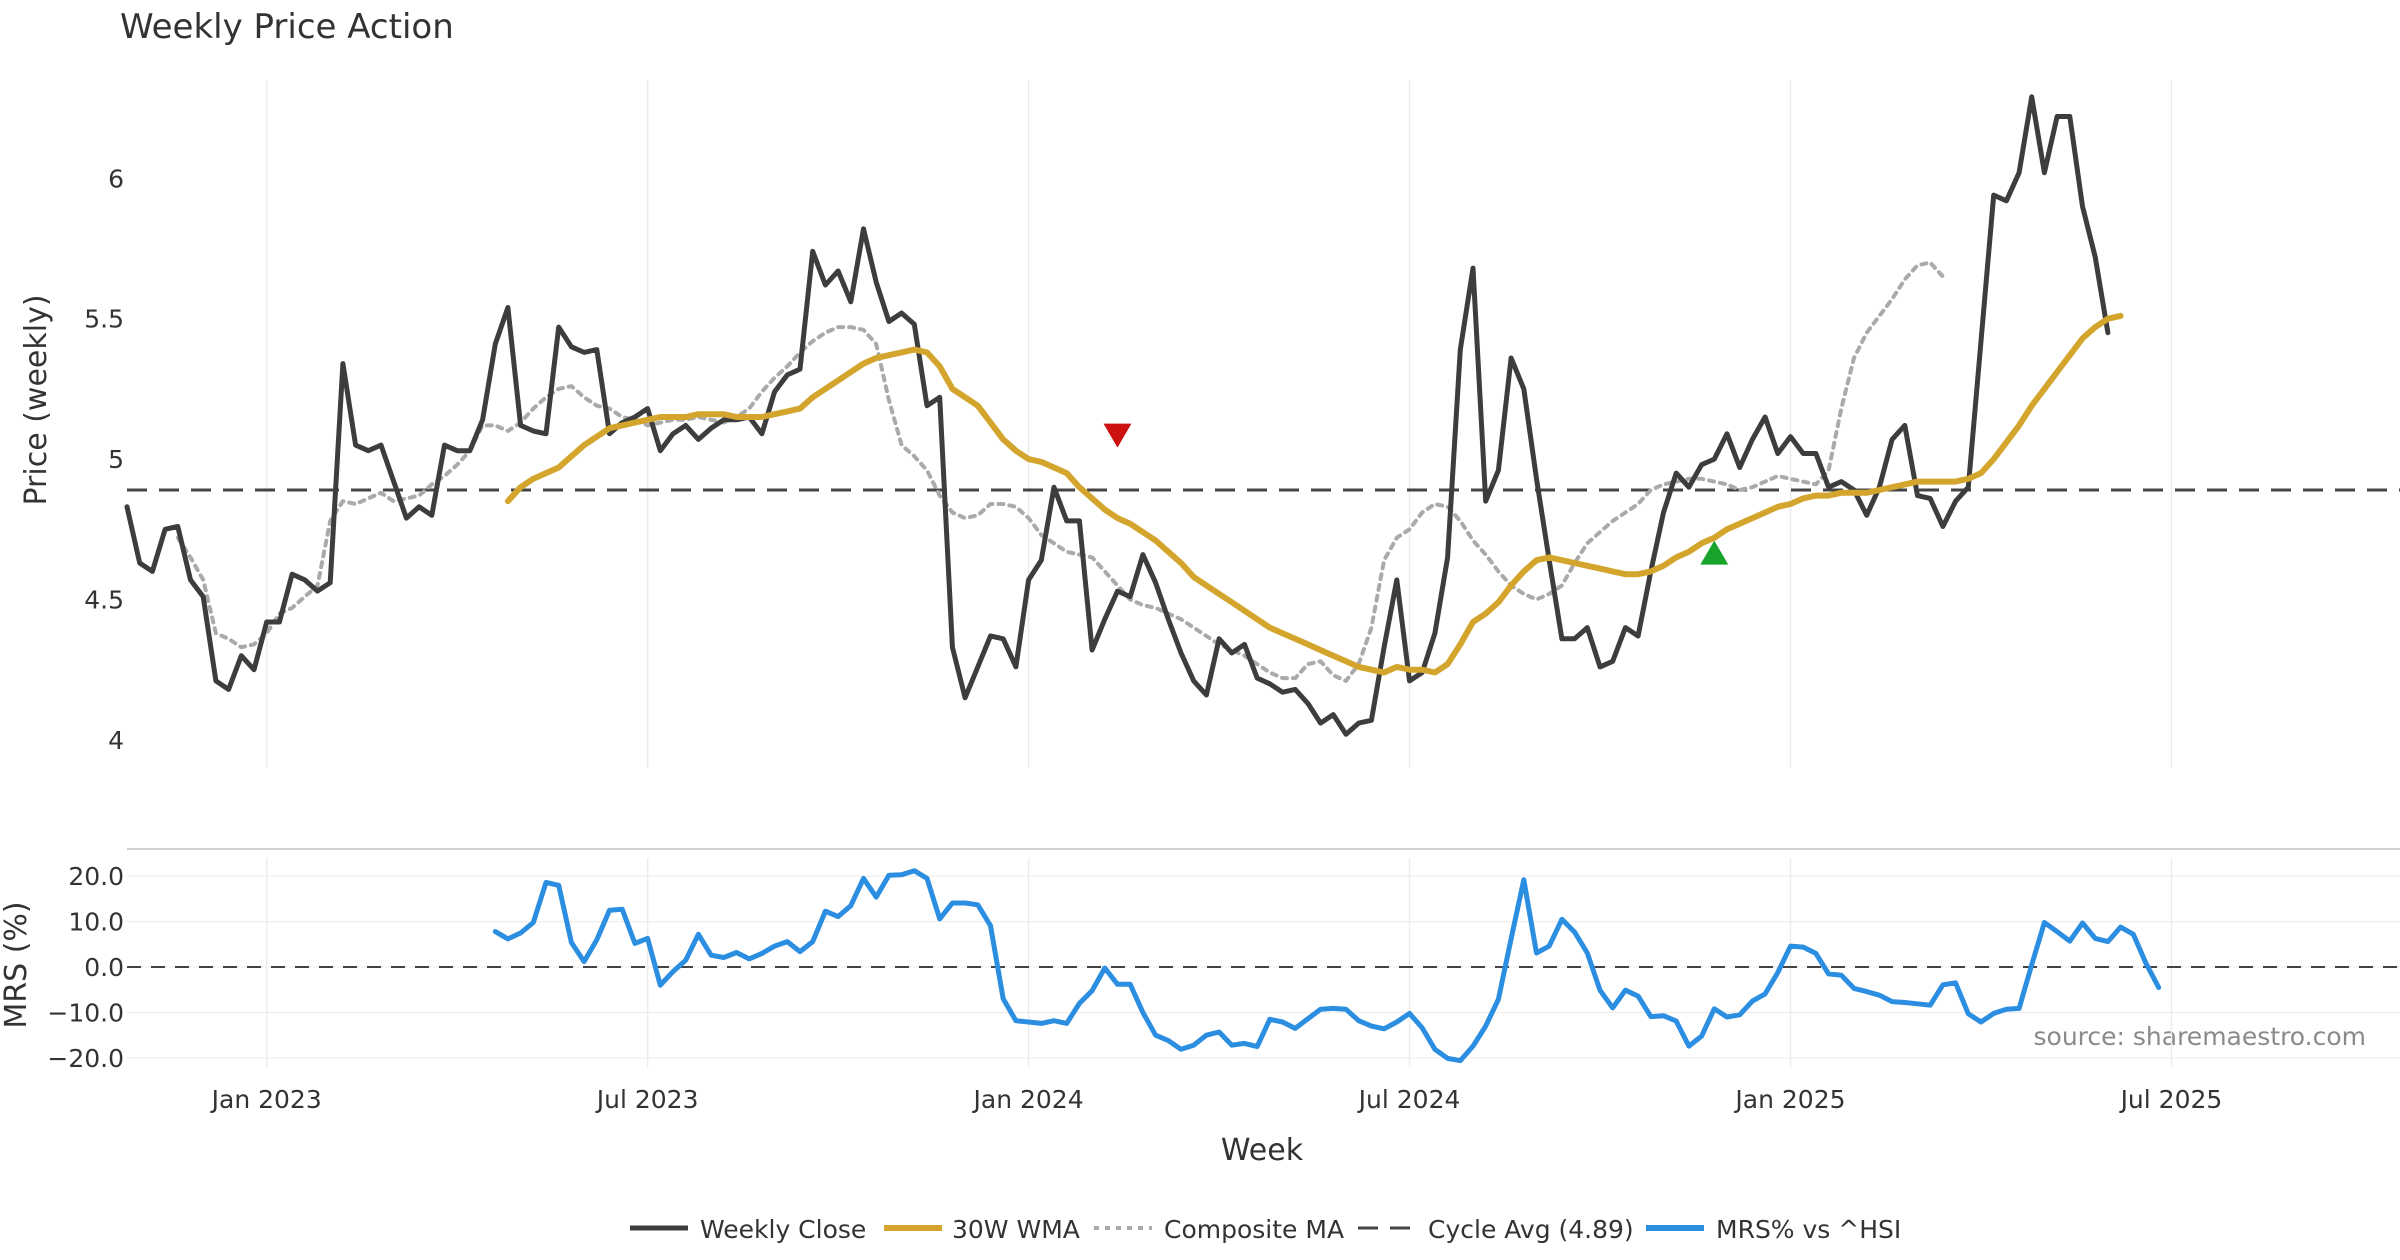 This screenshot has width=2400, height=1260. What do you see at coordinates (2200, 1036) in the screenshot?
I see `source-caption: source: sharemaestro.com` at bounding box center [2200, 1036].